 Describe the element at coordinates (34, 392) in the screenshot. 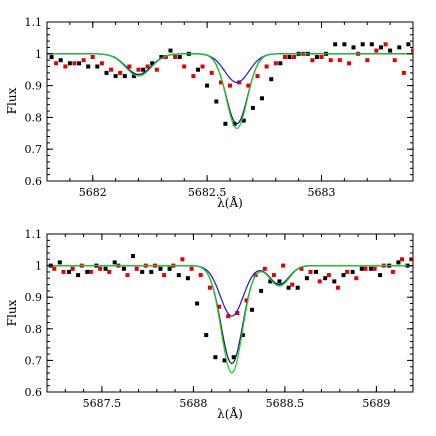

I see `y-tick-label: 0.6` at that location.